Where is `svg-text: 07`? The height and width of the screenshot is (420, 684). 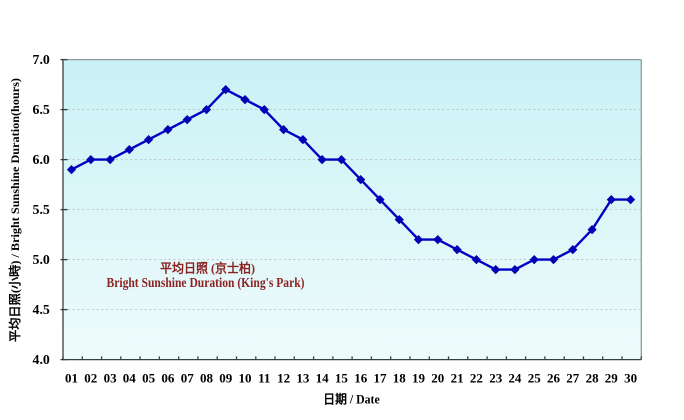
svg-text: 07 is located at coordinates (188, 377).